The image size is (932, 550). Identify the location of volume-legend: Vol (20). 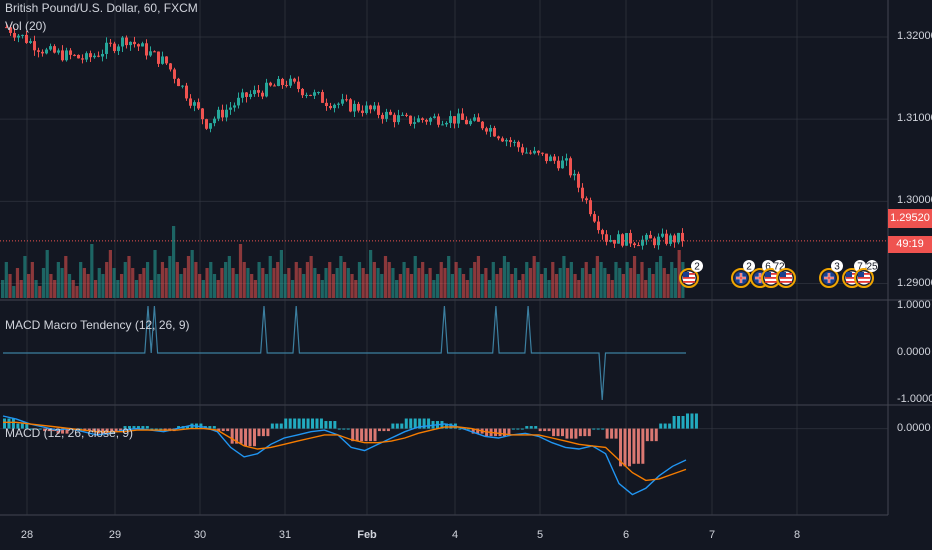
(26, 26).